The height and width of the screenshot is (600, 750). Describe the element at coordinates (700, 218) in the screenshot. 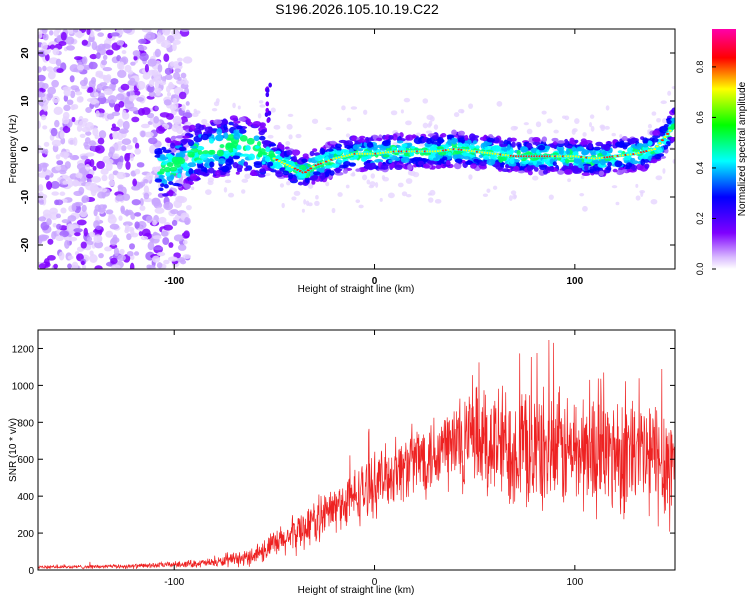

I see `colorbar-tick-label: 0.2` at that location.